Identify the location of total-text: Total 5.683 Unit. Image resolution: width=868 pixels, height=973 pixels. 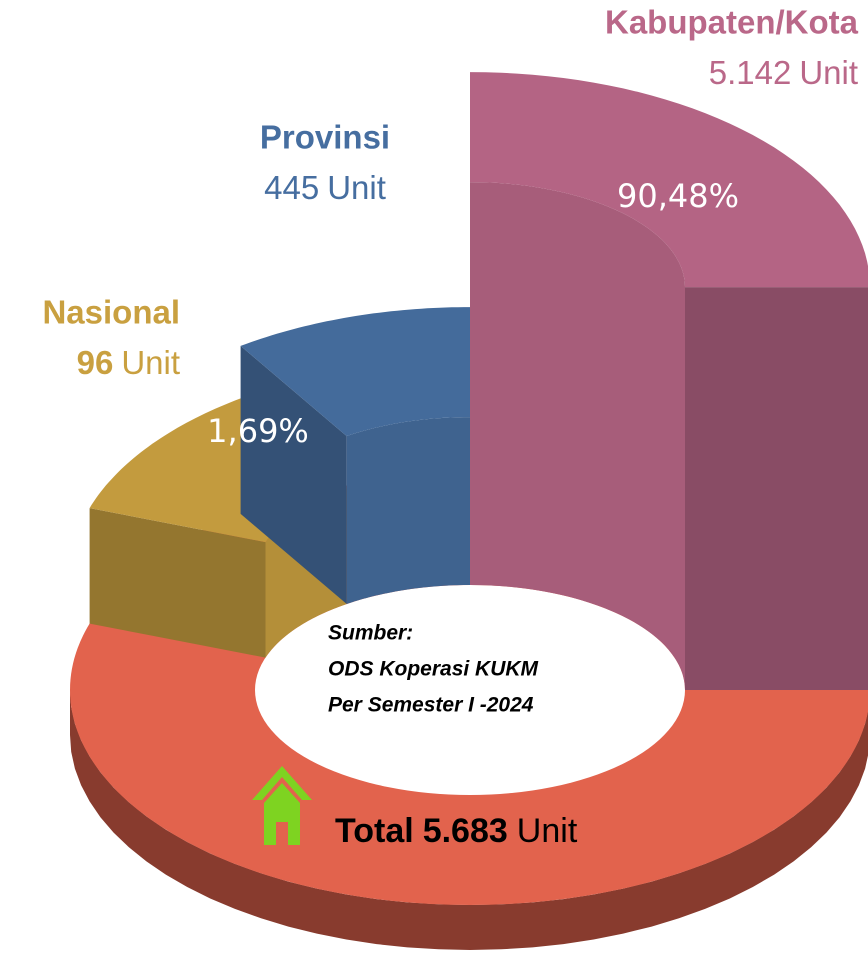
(456, 831).